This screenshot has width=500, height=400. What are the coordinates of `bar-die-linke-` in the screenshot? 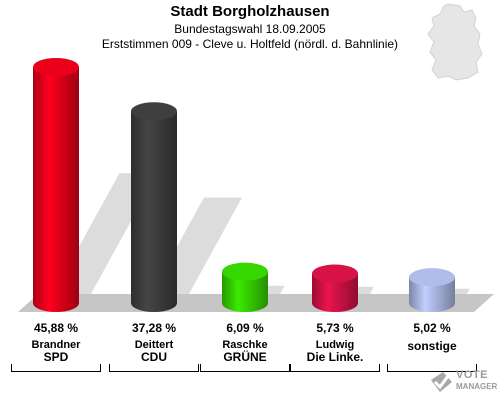 It's located at (335, 288).